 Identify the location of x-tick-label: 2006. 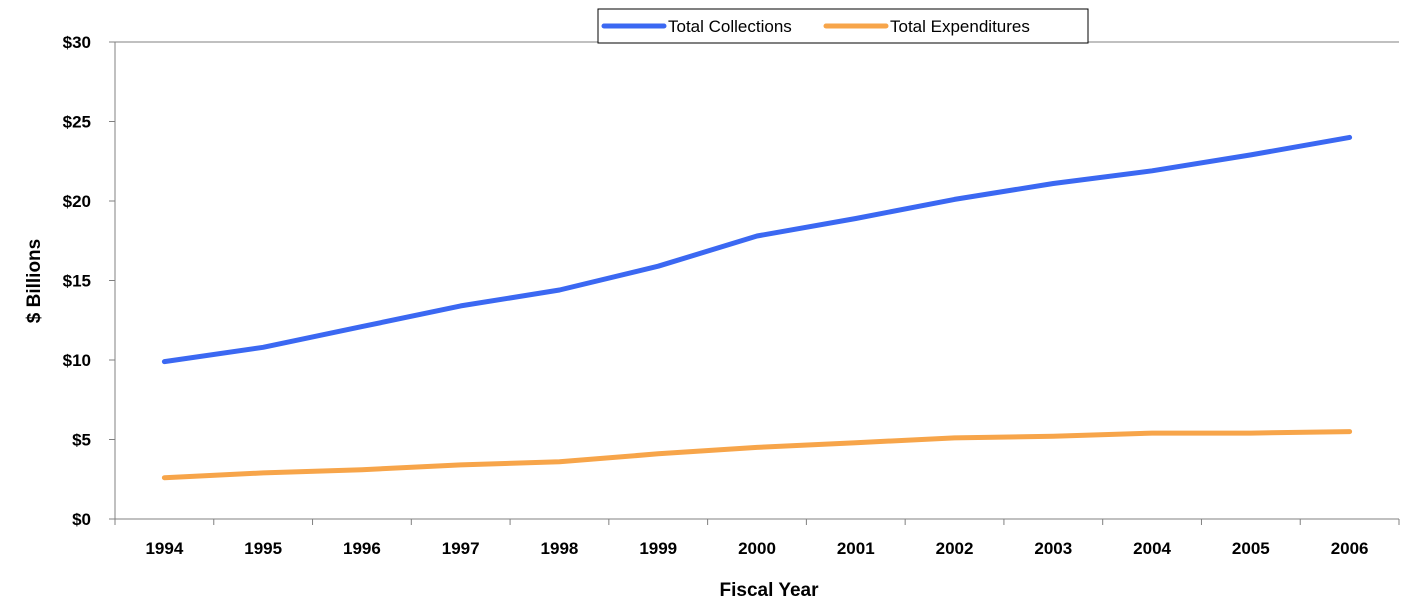
(1350, 548).